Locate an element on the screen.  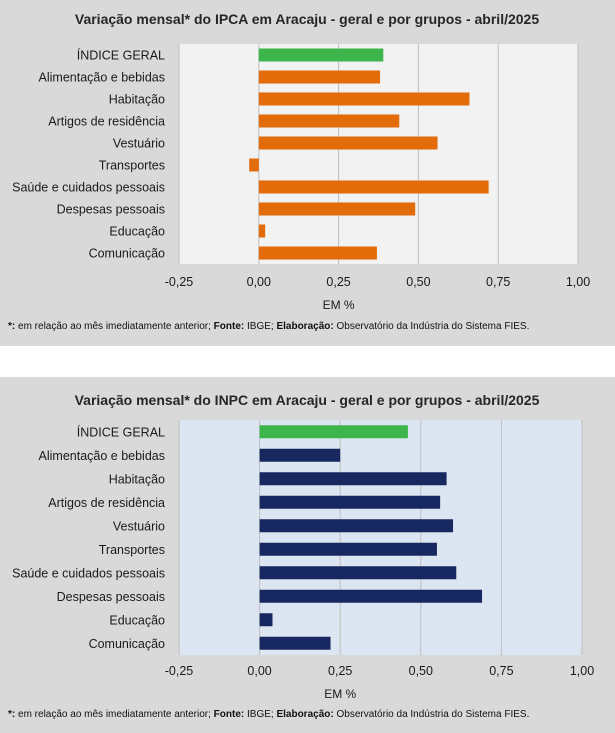
inpc-x-axis-label: EM % is located at coordinates (340, 694).